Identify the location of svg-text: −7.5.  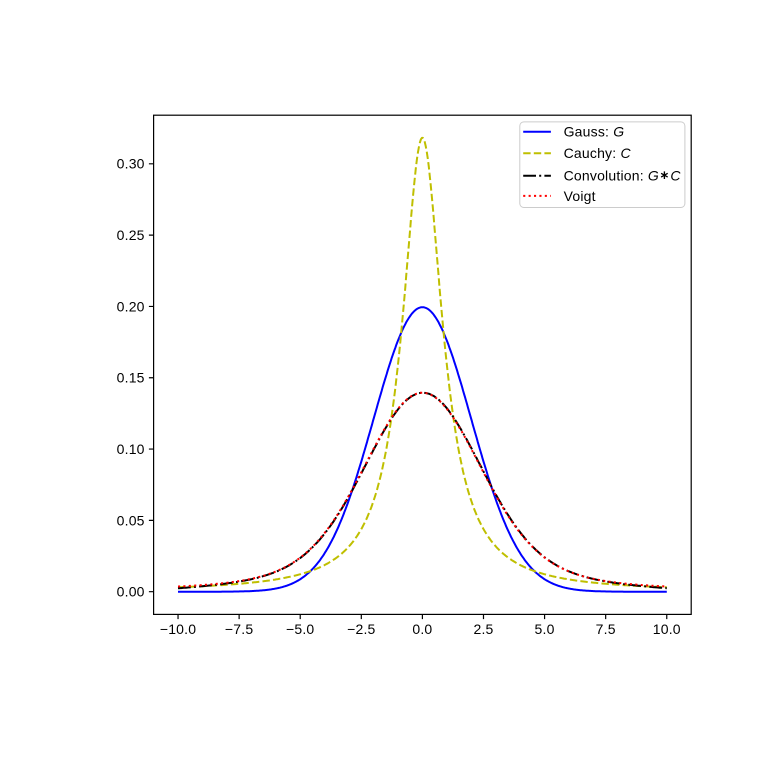
(239, 629).